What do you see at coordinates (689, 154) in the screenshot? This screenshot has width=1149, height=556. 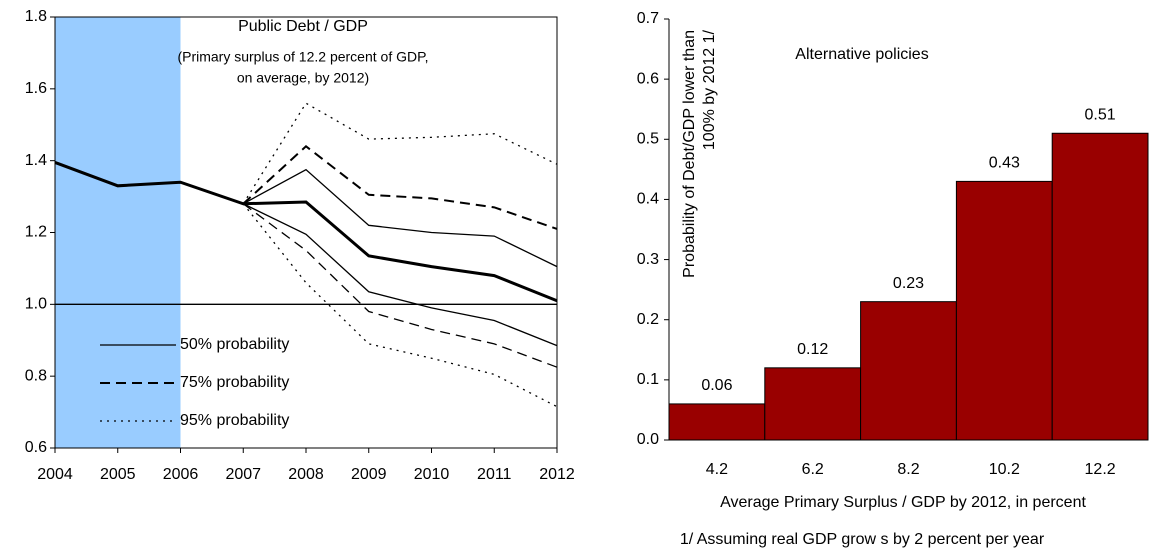 I see `y-axis-label: Probability of Debt/GDP lower than` at bounding box center [689, 154].